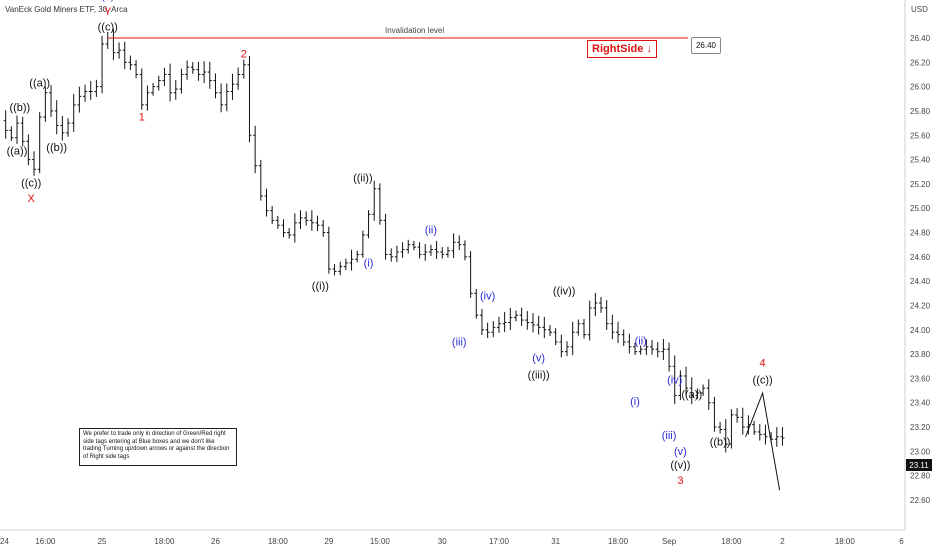 This screenshot has width=932, height=550. Describe the element at coordinates (920, 476) in the screenshot. I see `y-tick-label-19: 22.80` at that location.